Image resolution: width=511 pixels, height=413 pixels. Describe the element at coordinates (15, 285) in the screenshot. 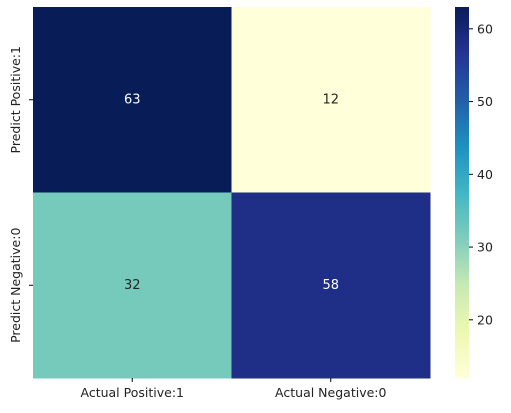

I see `y-tick-label: Predict Negative:0` at that location.